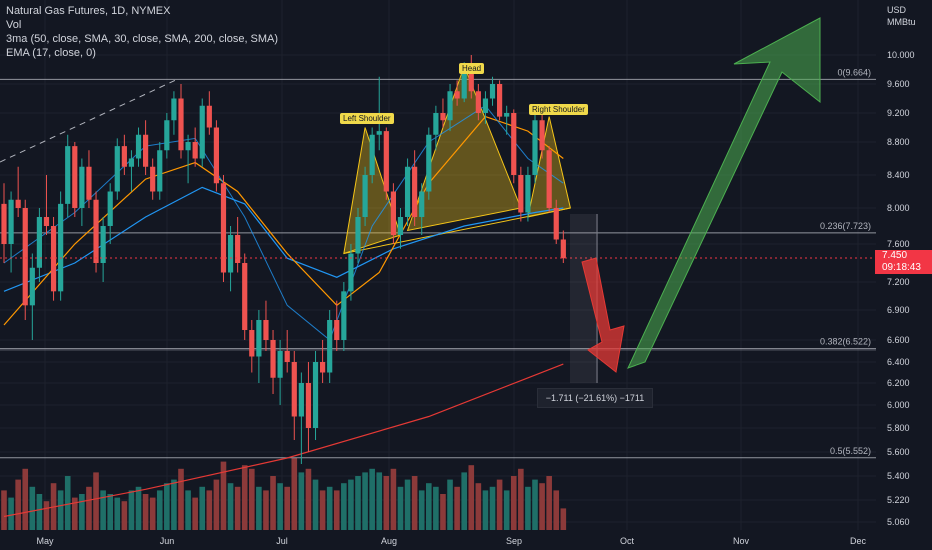 The image size is (932, 550). What do you see at coordinates (457, 230) in the screenshot?
I see `neckline` at bounding box center [457, 230].